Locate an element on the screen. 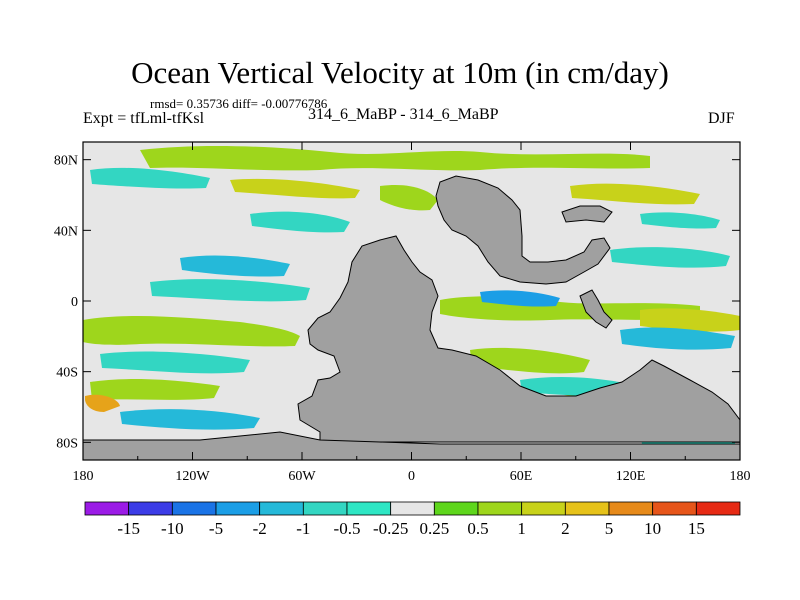 The image size is (800, 600). colorbar-labels: -15 -10 -5 -2 -1 -0.5 -0.25 0.25 0.5 1 2 5 10 15 is located at coordinates (411, 528).